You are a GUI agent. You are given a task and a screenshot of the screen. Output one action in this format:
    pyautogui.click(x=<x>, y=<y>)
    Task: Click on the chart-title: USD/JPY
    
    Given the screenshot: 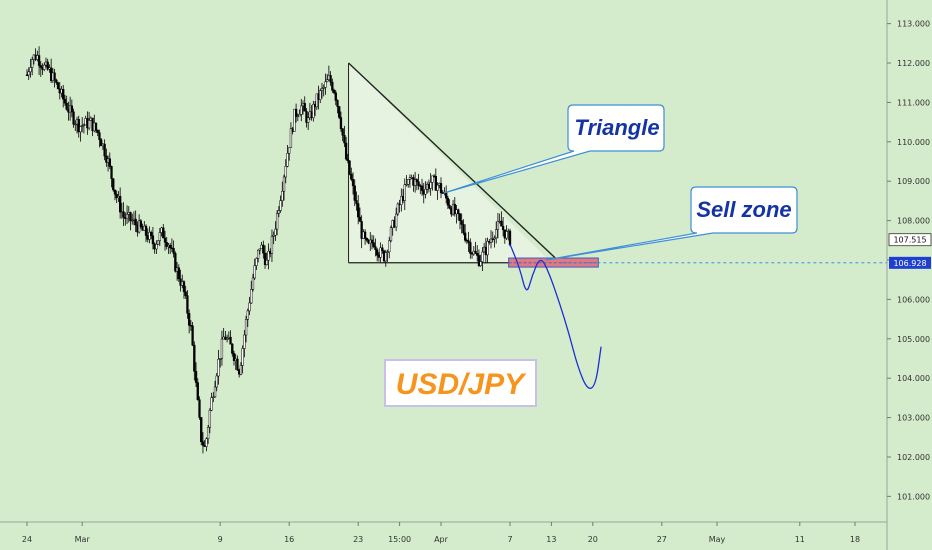 What is the action you would take?
    pyautogui.click(x=461, y=384)
    